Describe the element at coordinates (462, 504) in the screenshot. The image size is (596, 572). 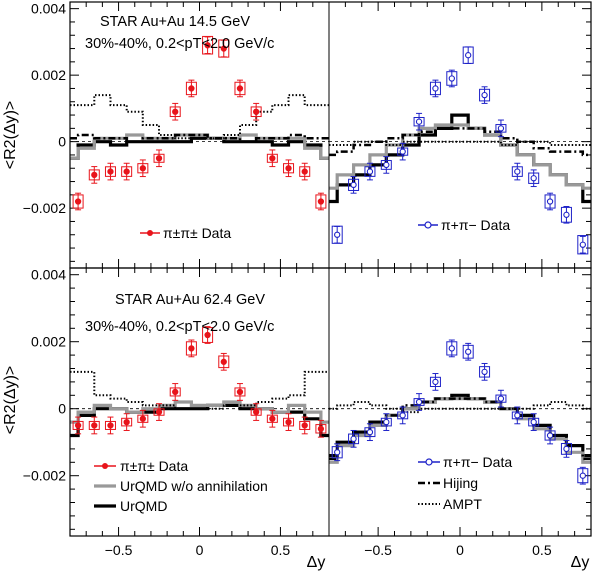
I see `svg-text: AMPT` at that location.